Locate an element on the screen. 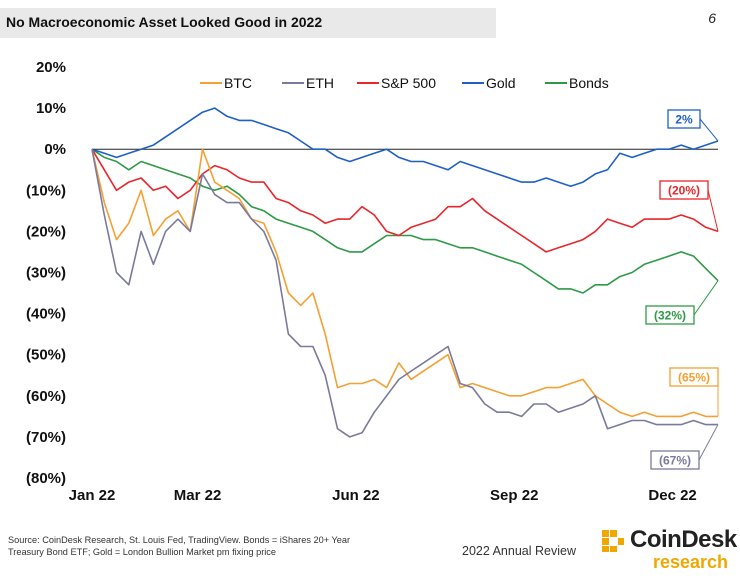  x-tick-label: Sep 22 is located at coordinates (514, 495).